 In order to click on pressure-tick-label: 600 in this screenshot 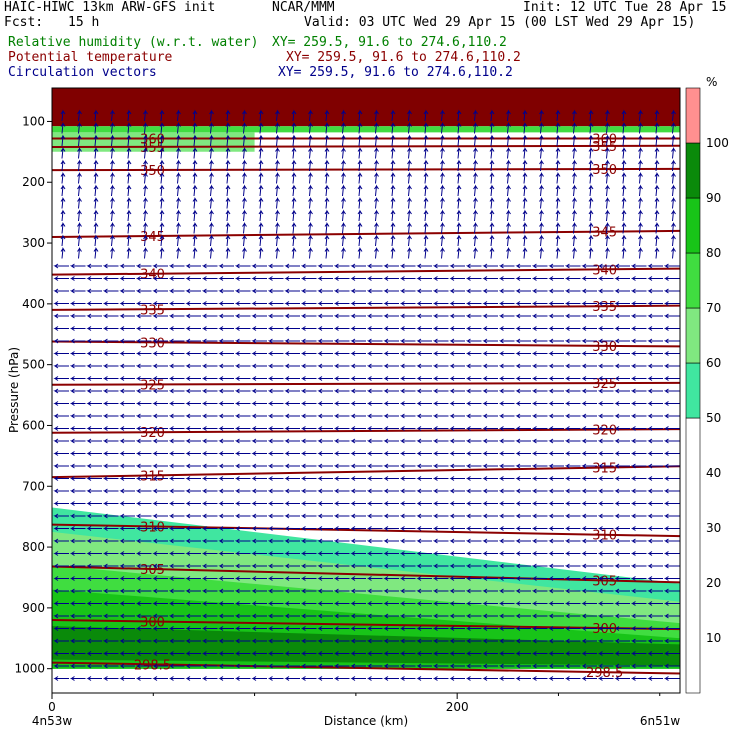, I will do `click(33, 425)`.